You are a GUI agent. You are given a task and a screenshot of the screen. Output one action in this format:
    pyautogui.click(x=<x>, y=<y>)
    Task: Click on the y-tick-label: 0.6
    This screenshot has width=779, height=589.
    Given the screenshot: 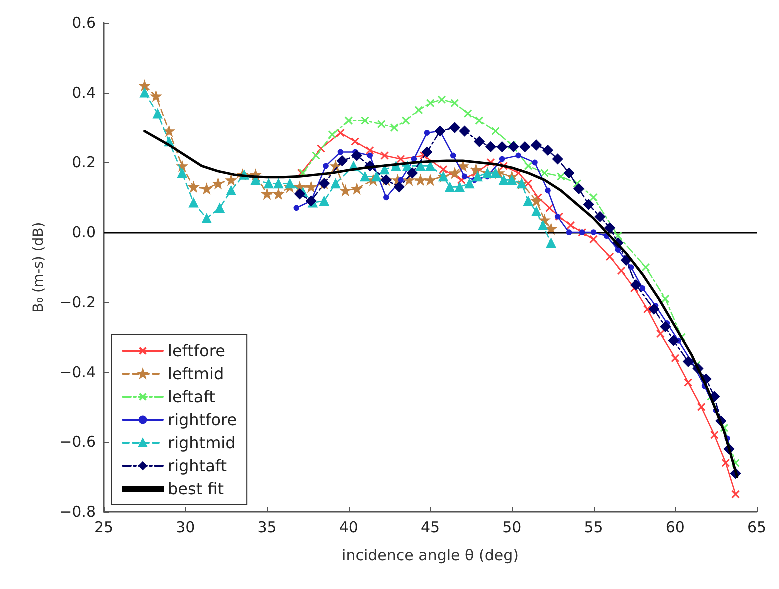 What is the action you would take?
    pyautogui.click(x=84, y=23)
    